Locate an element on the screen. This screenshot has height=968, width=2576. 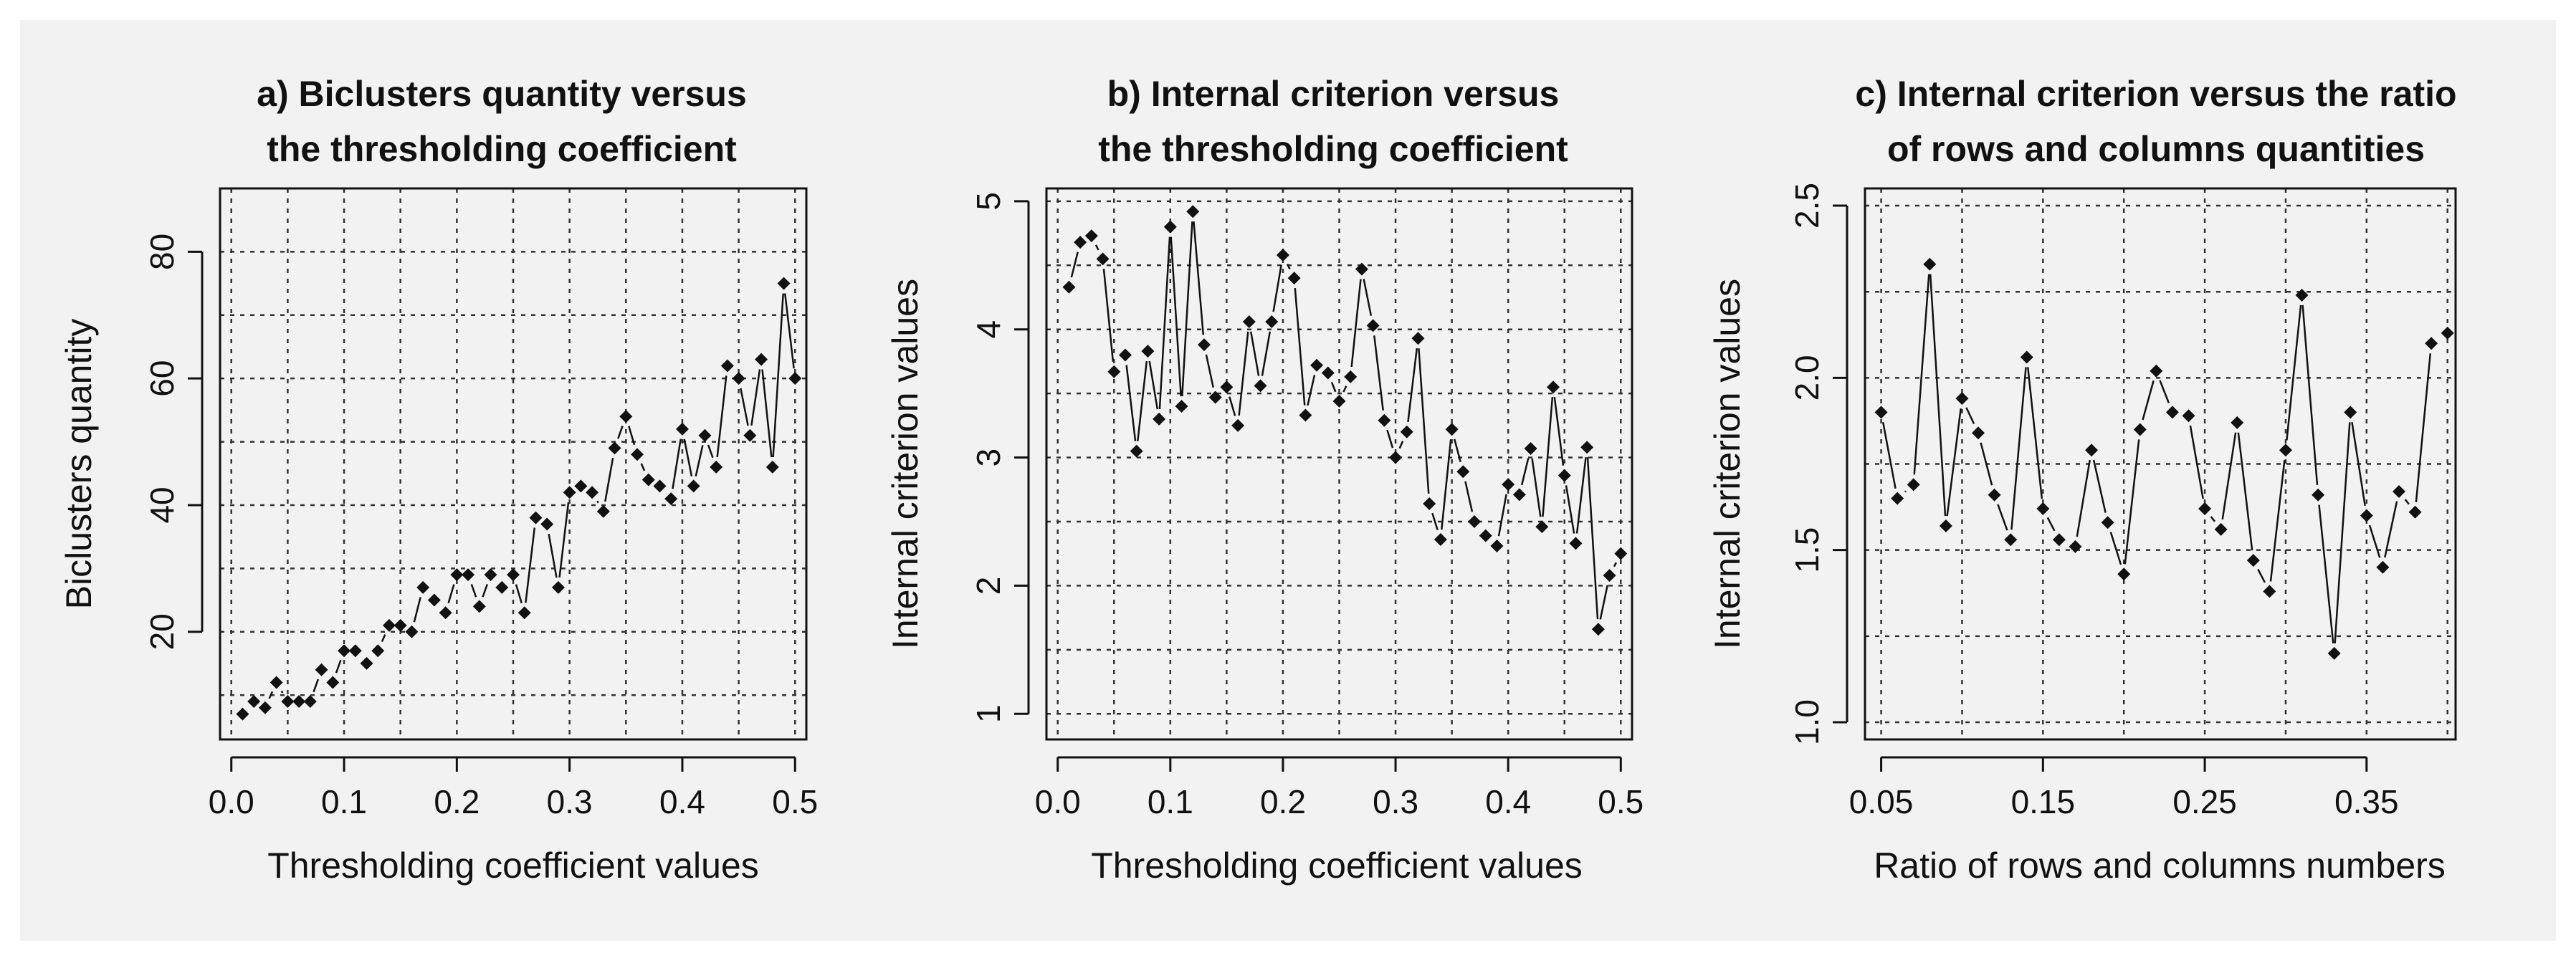
x-tick-label: 0.4 is located at coordinates (682, 801).